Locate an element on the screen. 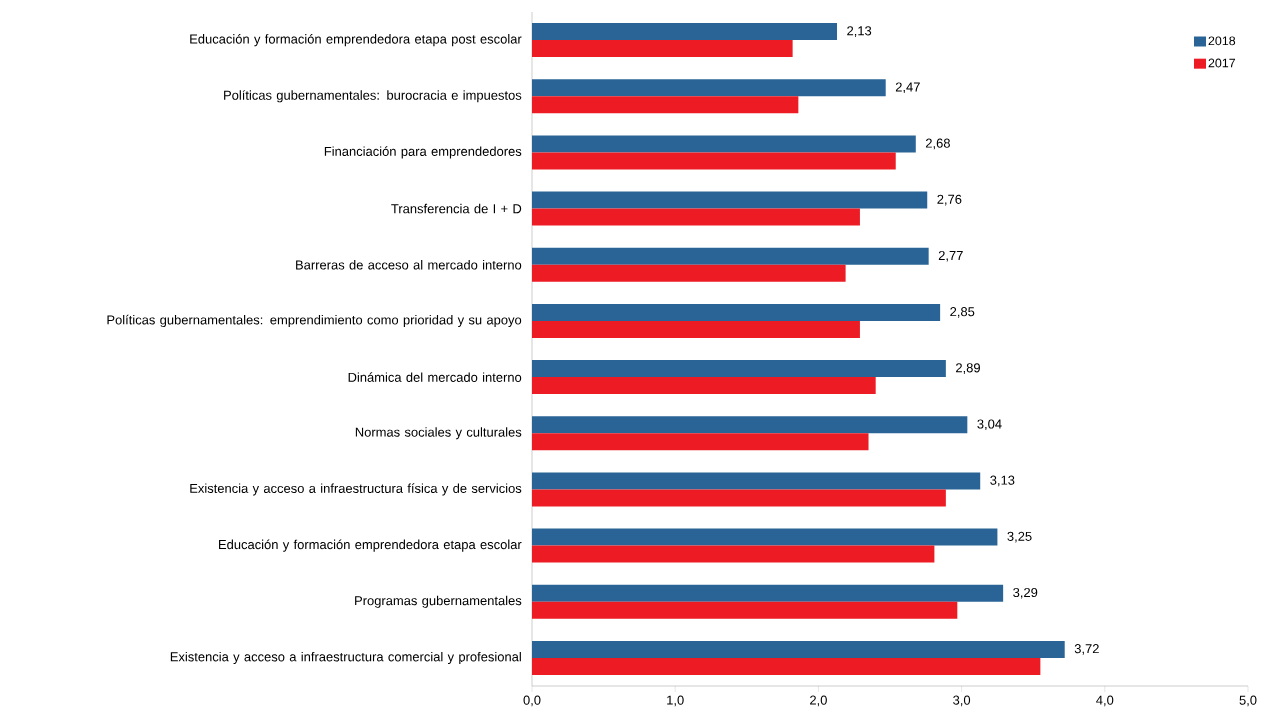 This screenshot has height=718, width=1263. x-tick-label: 0,0 is located at coordinates (532, 701).